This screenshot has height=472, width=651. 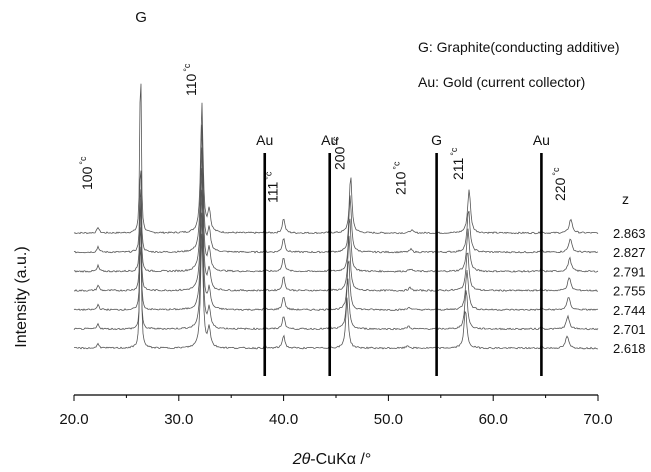 I want to click on z-value-label: 2.618, so click(x=629, y=348).